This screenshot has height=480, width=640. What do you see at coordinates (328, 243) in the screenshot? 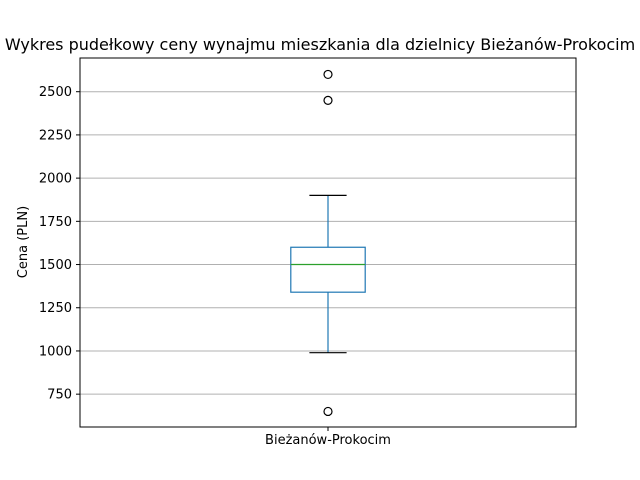
I see `box-plot-elements` at bounding box center [328, 243].